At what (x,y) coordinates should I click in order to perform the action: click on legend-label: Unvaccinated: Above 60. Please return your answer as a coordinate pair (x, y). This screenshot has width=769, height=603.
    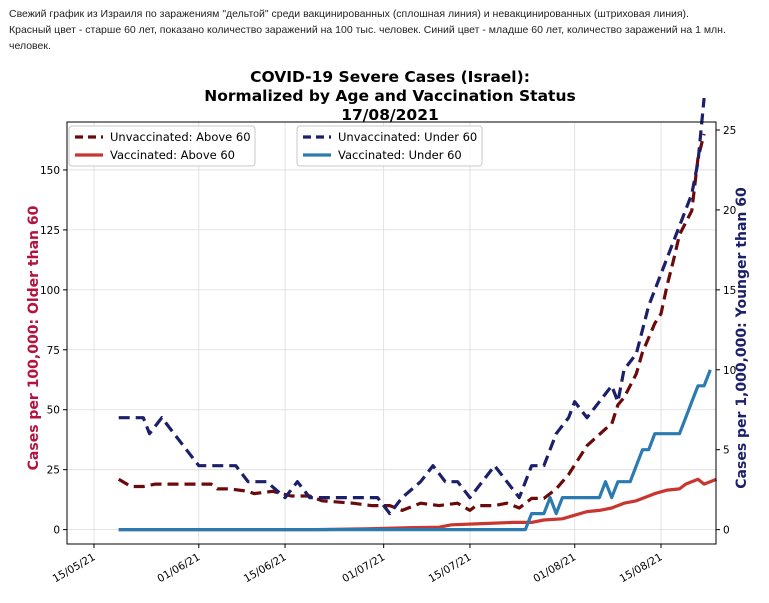
    Looking at the image, I should click on (180, 137).